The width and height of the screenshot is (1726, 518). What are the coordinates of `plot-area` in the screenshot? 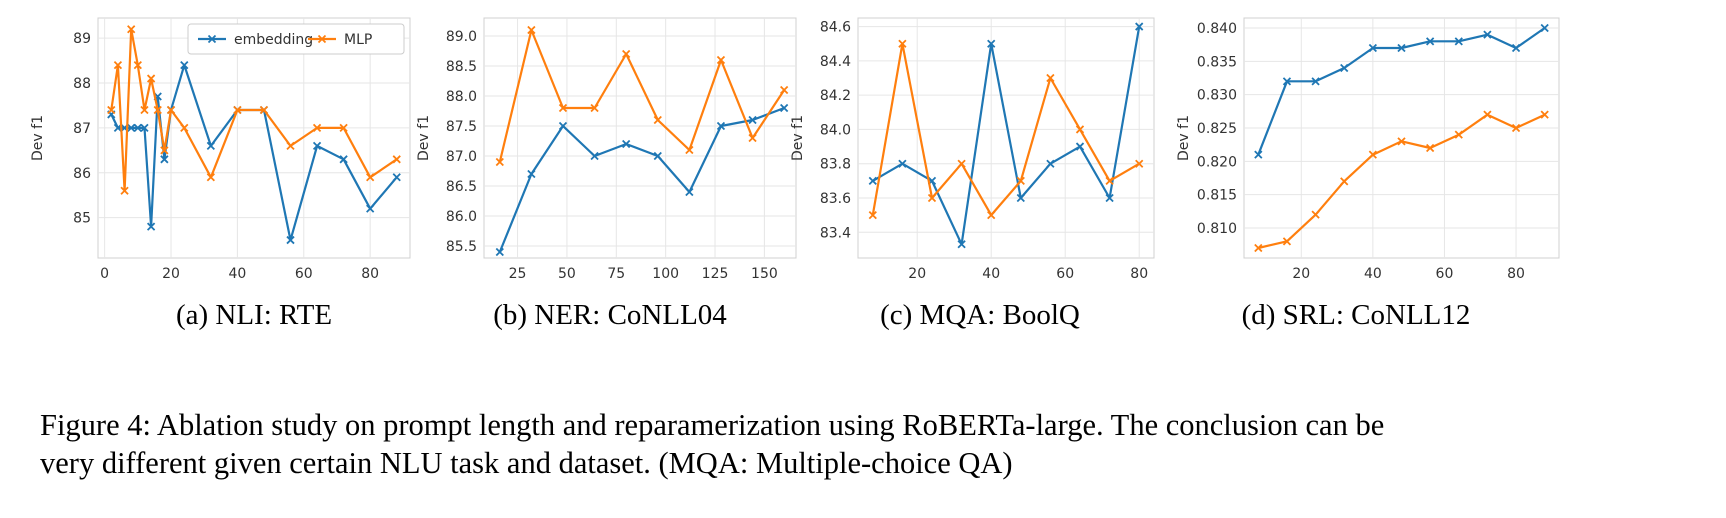 It's located at (1006, 138).